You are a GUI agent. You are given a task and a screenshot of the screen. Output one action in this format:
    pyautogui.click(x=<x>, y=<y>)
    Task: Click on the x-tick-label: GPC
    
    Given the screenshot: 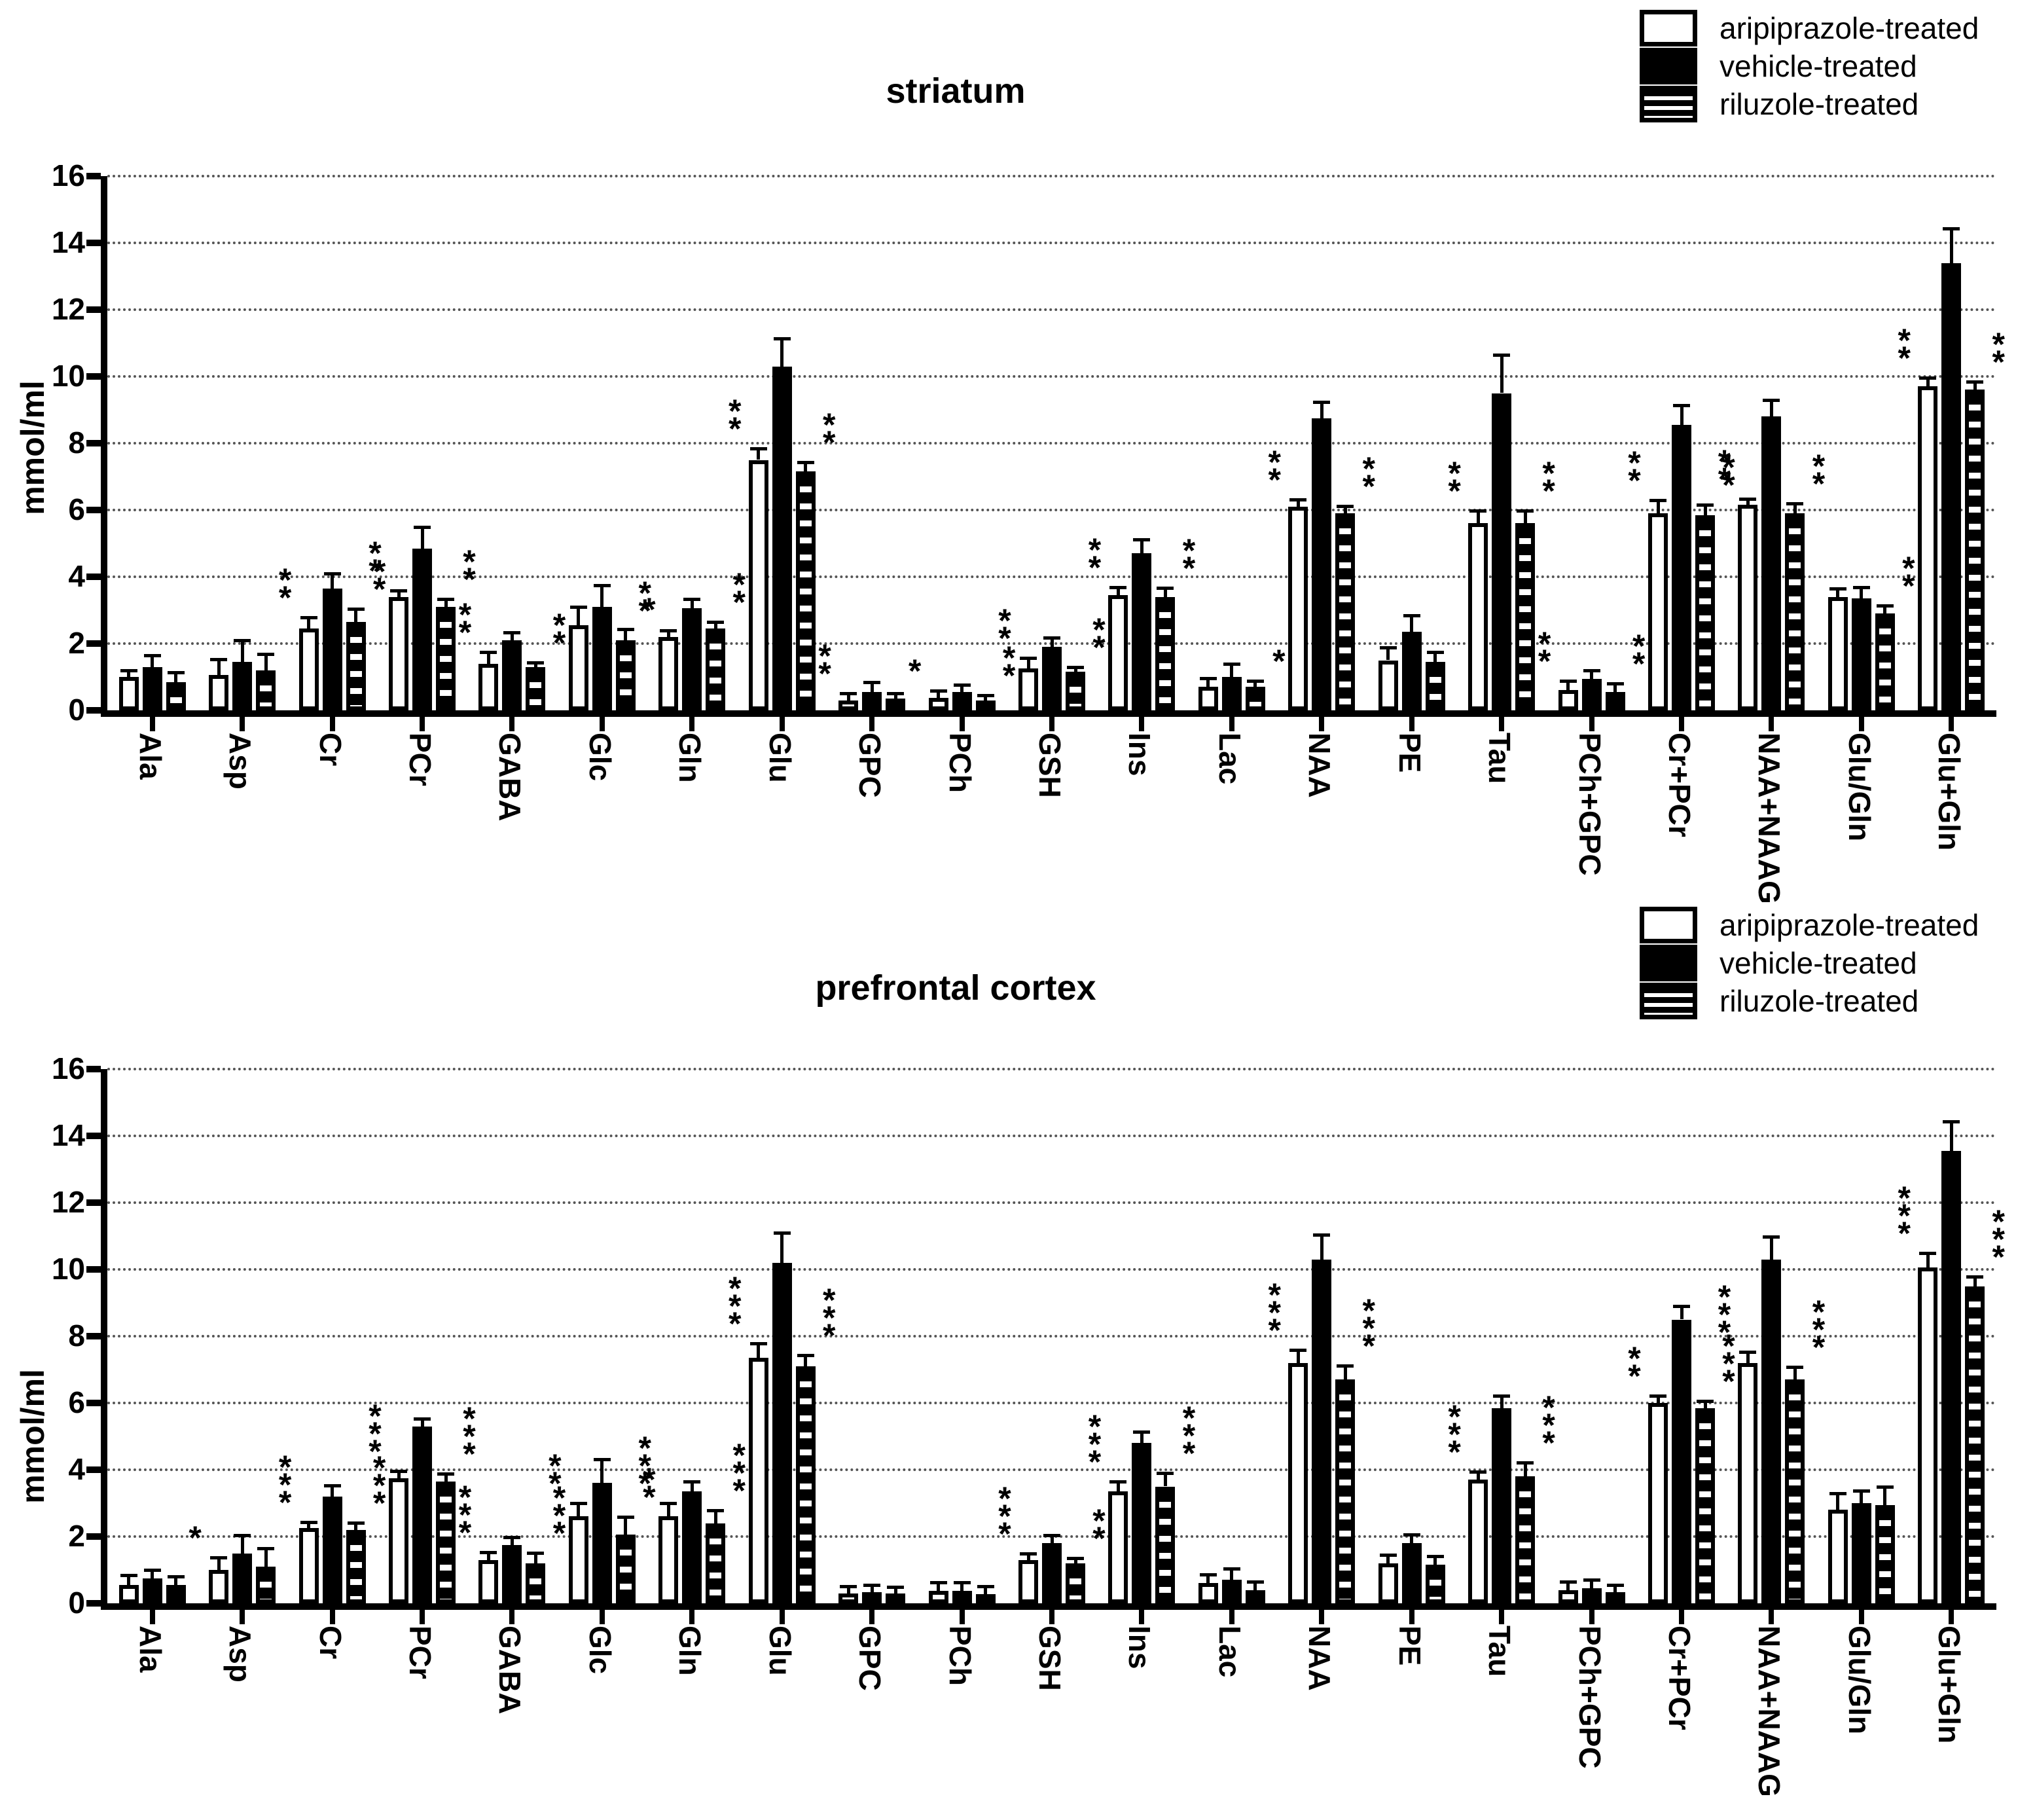 What is the action you would take?
    pyautogui.click(x=870, y=765)
    